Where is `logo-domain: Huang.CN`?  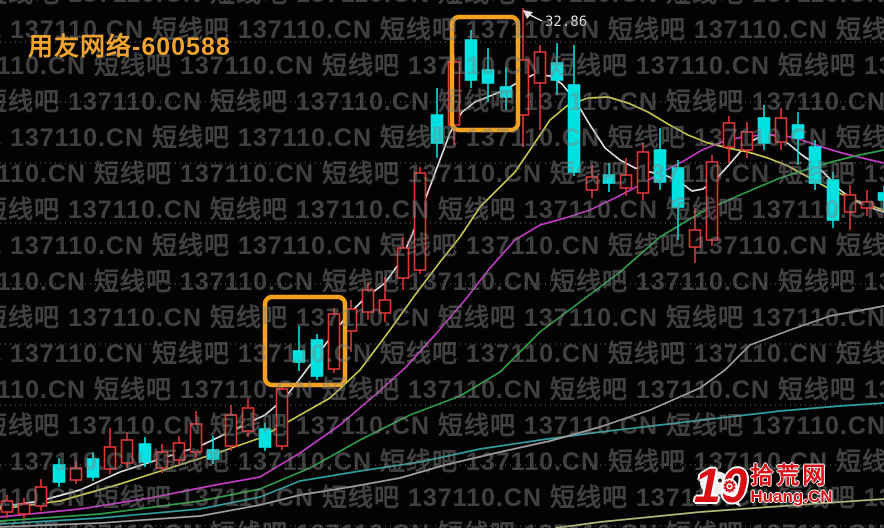
logo-domain: Huang.CN is located at coordinates (791, 496).